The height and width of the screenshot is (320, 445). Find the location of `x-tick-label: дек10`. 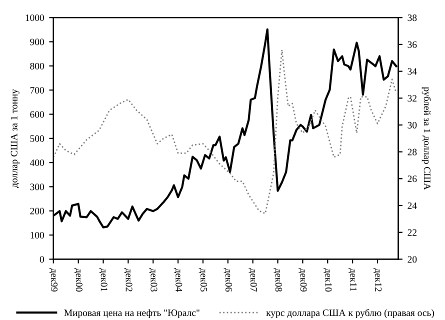

x-tick-label: дек10 is located at coordinates (327, 280).